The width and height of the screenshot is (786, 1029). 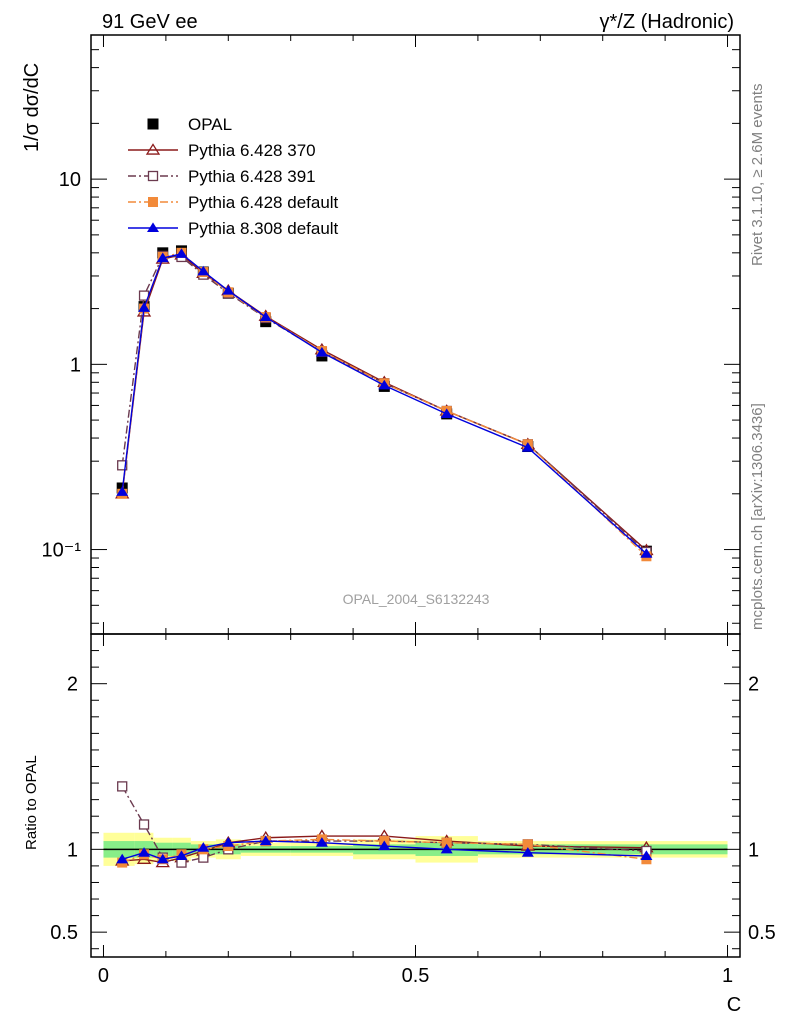 I want to click on x-axis-label: C, so click(x=734, y=1005).